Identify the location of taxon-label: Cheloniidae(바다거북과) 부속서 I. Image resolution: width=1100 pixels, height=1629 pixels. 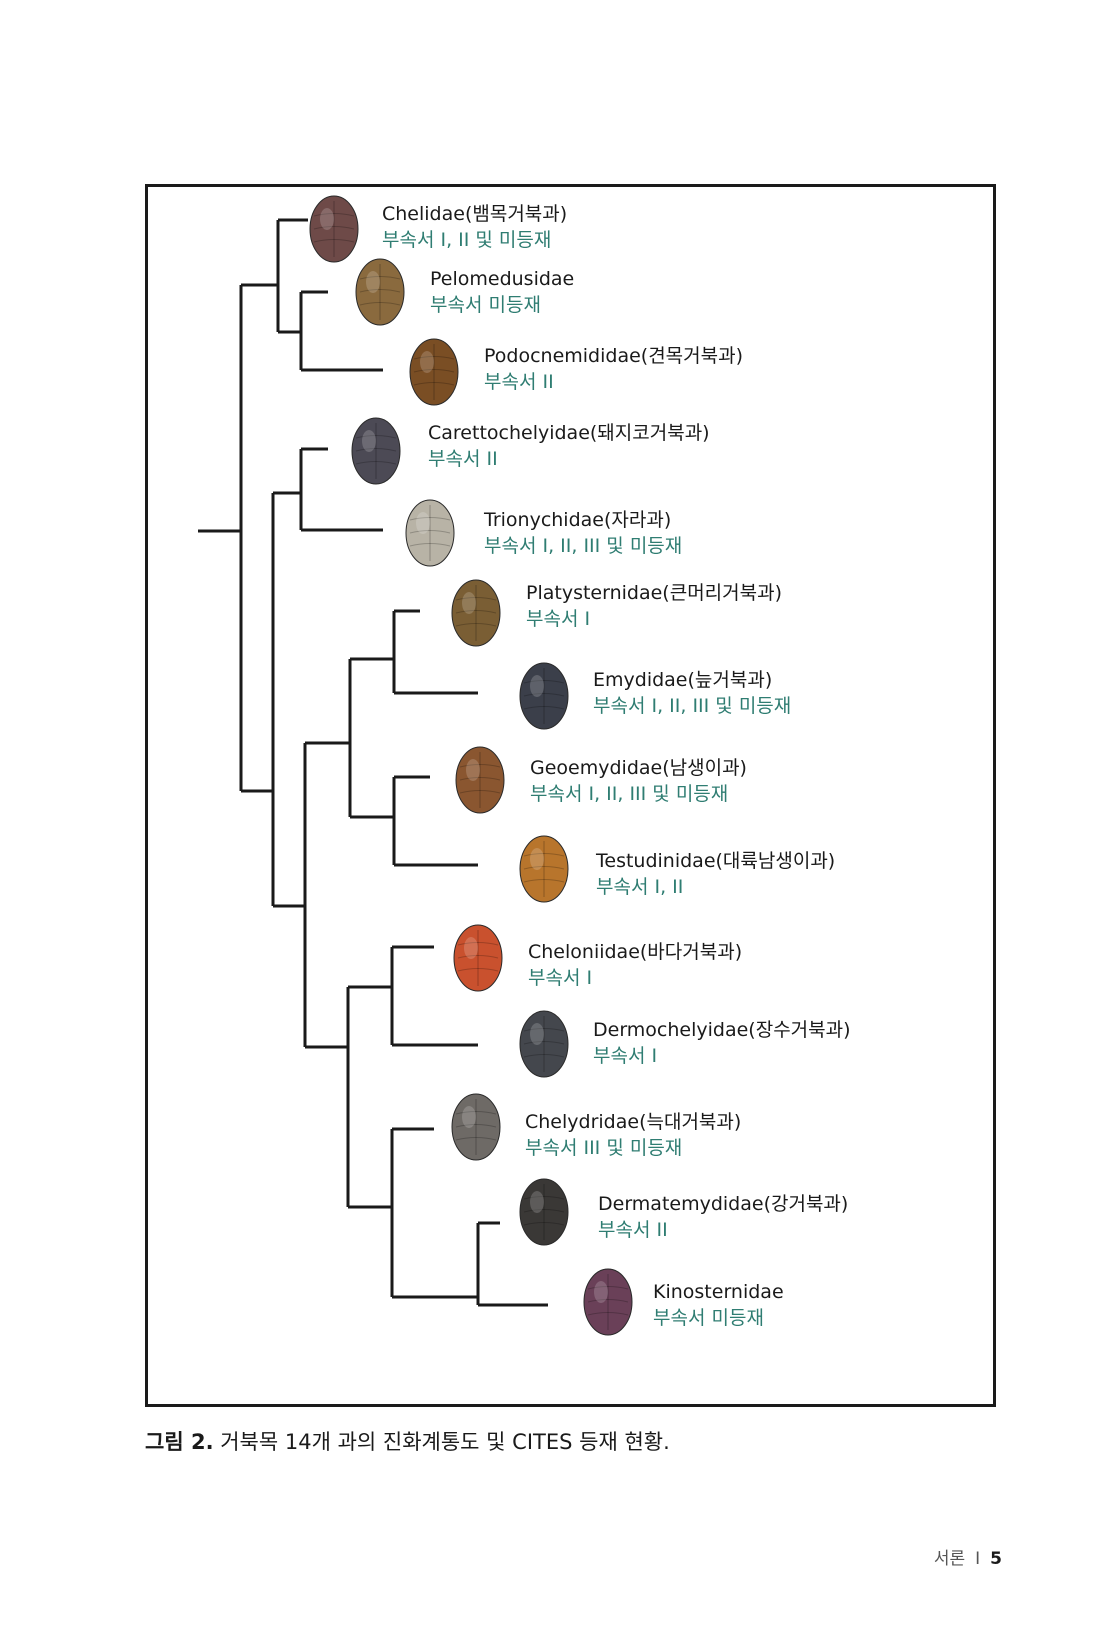
(635, 965).